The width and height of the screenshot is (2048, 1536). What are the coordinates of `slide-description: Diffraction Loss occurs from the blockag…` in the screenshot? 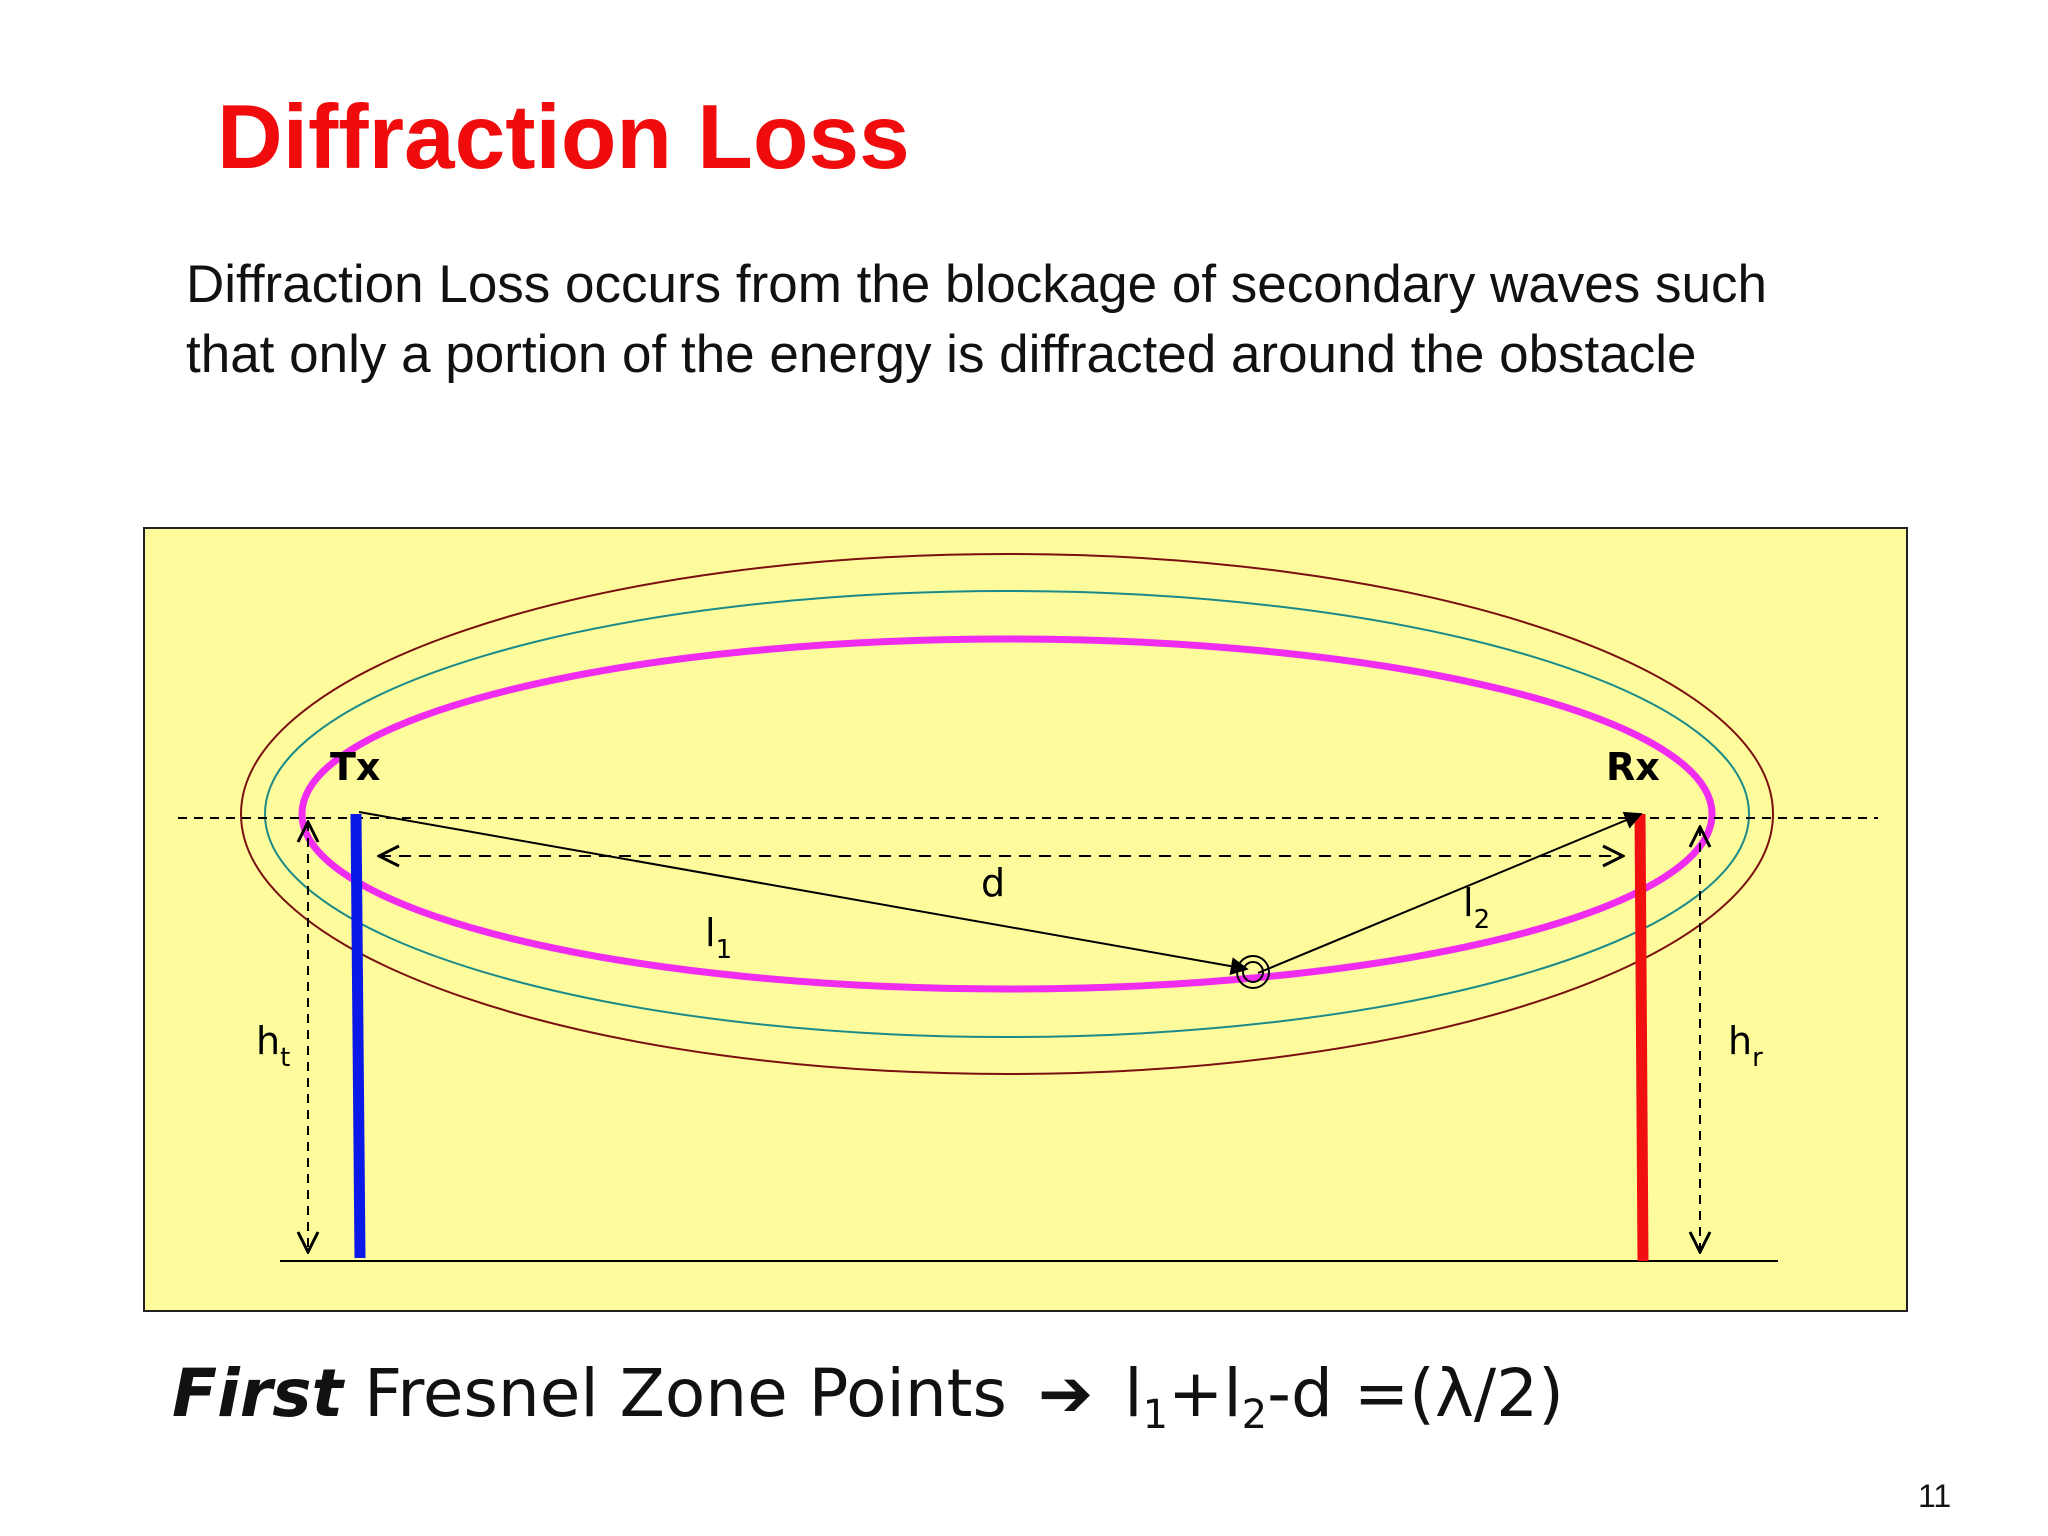 It's located at (1086, 320).